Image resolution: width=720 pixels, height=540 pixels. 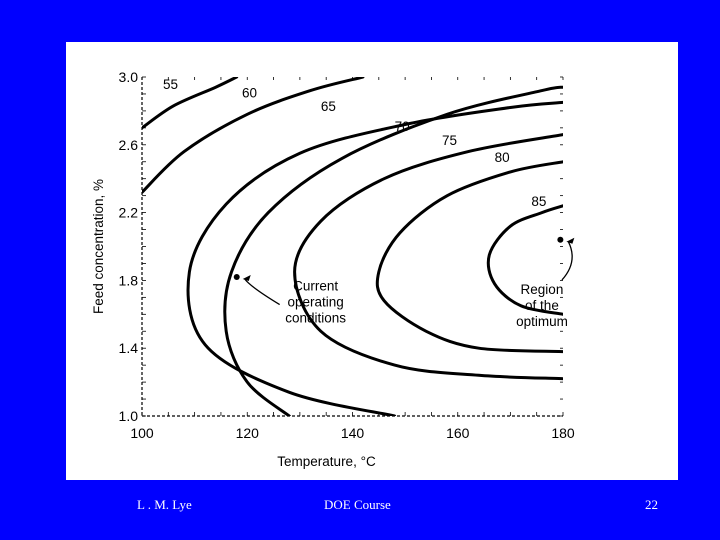 I want to click on y-axis-title: Feed concentration, %, so click(x=98, y=246).